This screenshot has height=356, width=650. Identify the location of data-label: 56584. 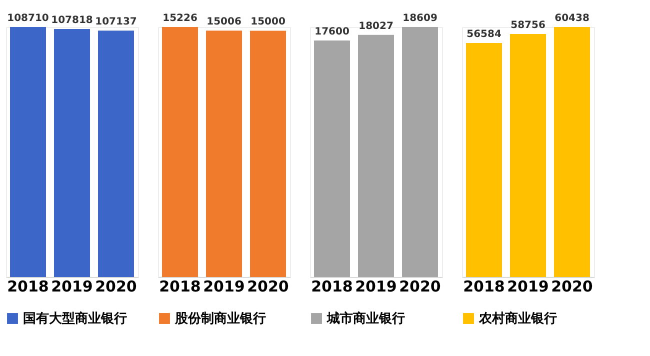
(484, 34).